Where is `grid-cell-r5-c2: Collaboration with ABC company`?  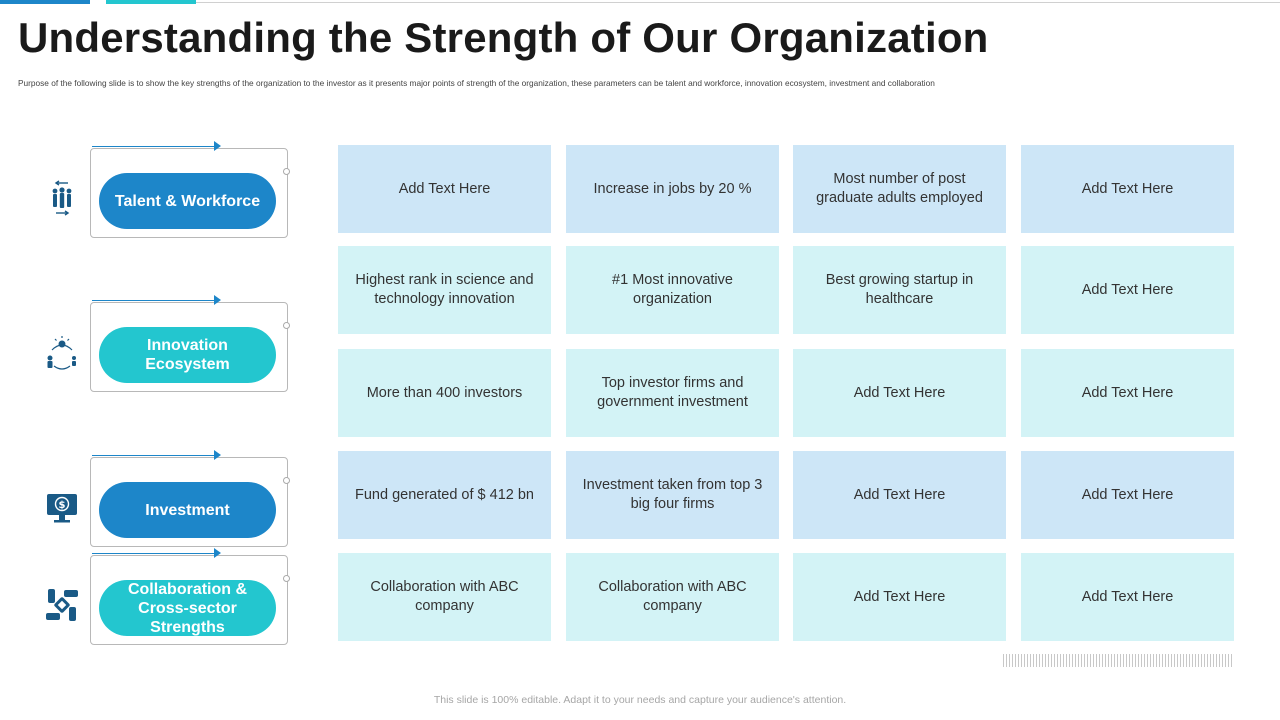 grid-cell-r5-c2: Collaboration with ABC company is located at coordinates (672, 597).